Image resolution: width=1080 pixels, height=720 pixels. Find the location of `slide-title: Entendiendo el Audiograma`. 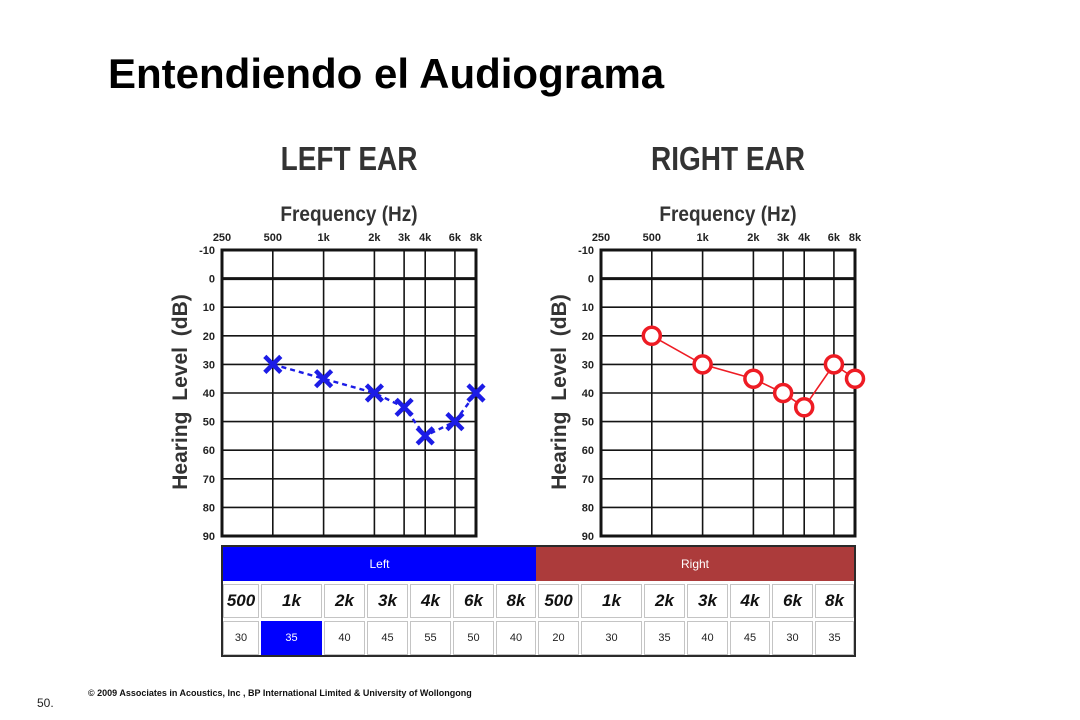

slide-title: Entendiendo el Audiograma is located at coordinates (386, 73).